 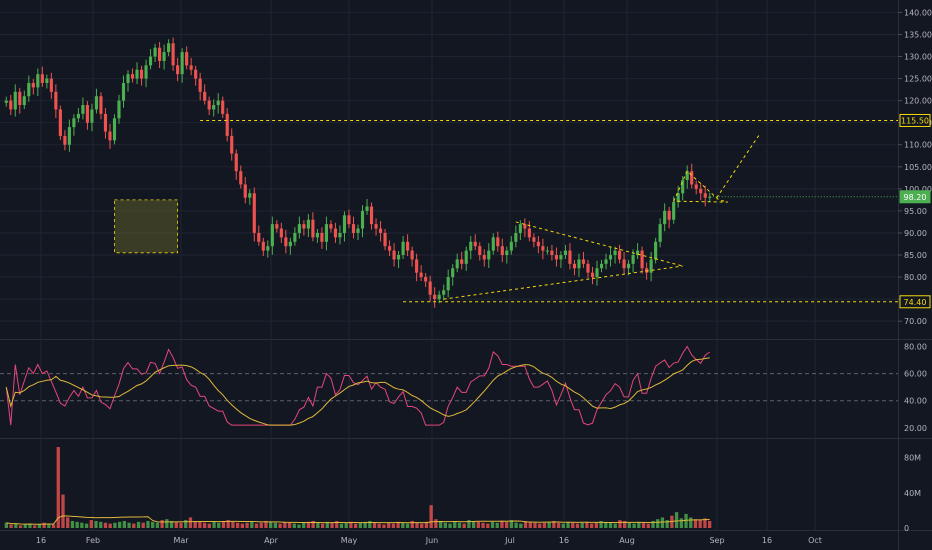 What do you see at coordinates (509, 540) in the screenshot?
I see `time-tick-label: Jul` at bounding box center [509, 540].